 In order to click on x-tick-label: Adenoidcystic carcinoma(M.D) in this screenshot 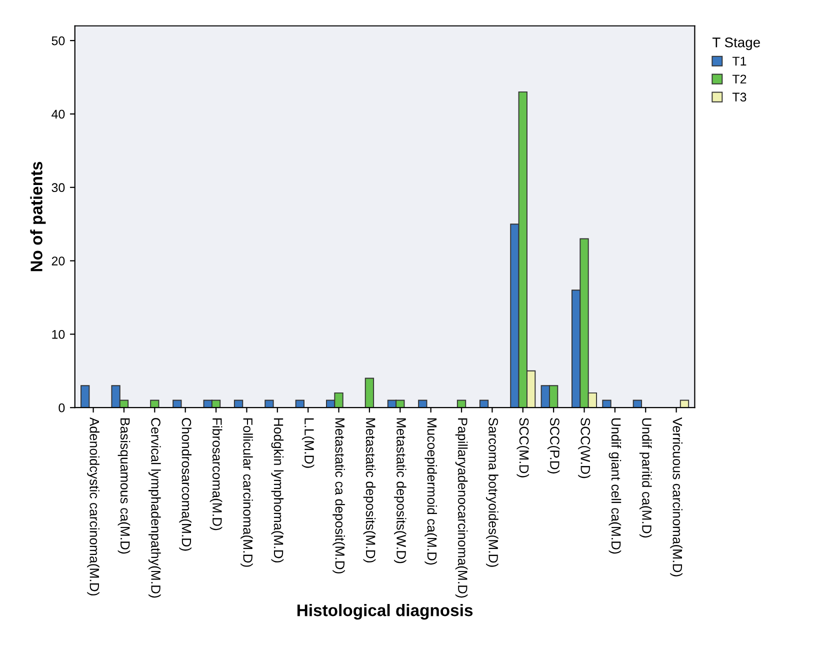, I will do `click(93, 506)`.